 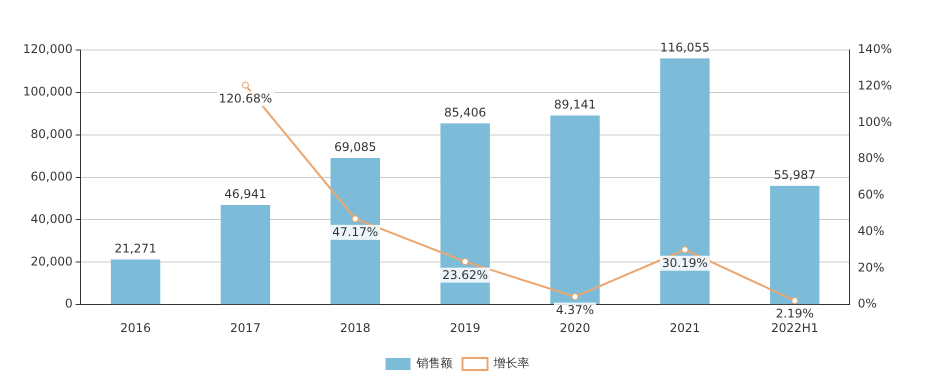 What do you see at coordinates (135, 249) in the screenshot?
I see `data-label: 21,271` at bounding box center [135, 249].